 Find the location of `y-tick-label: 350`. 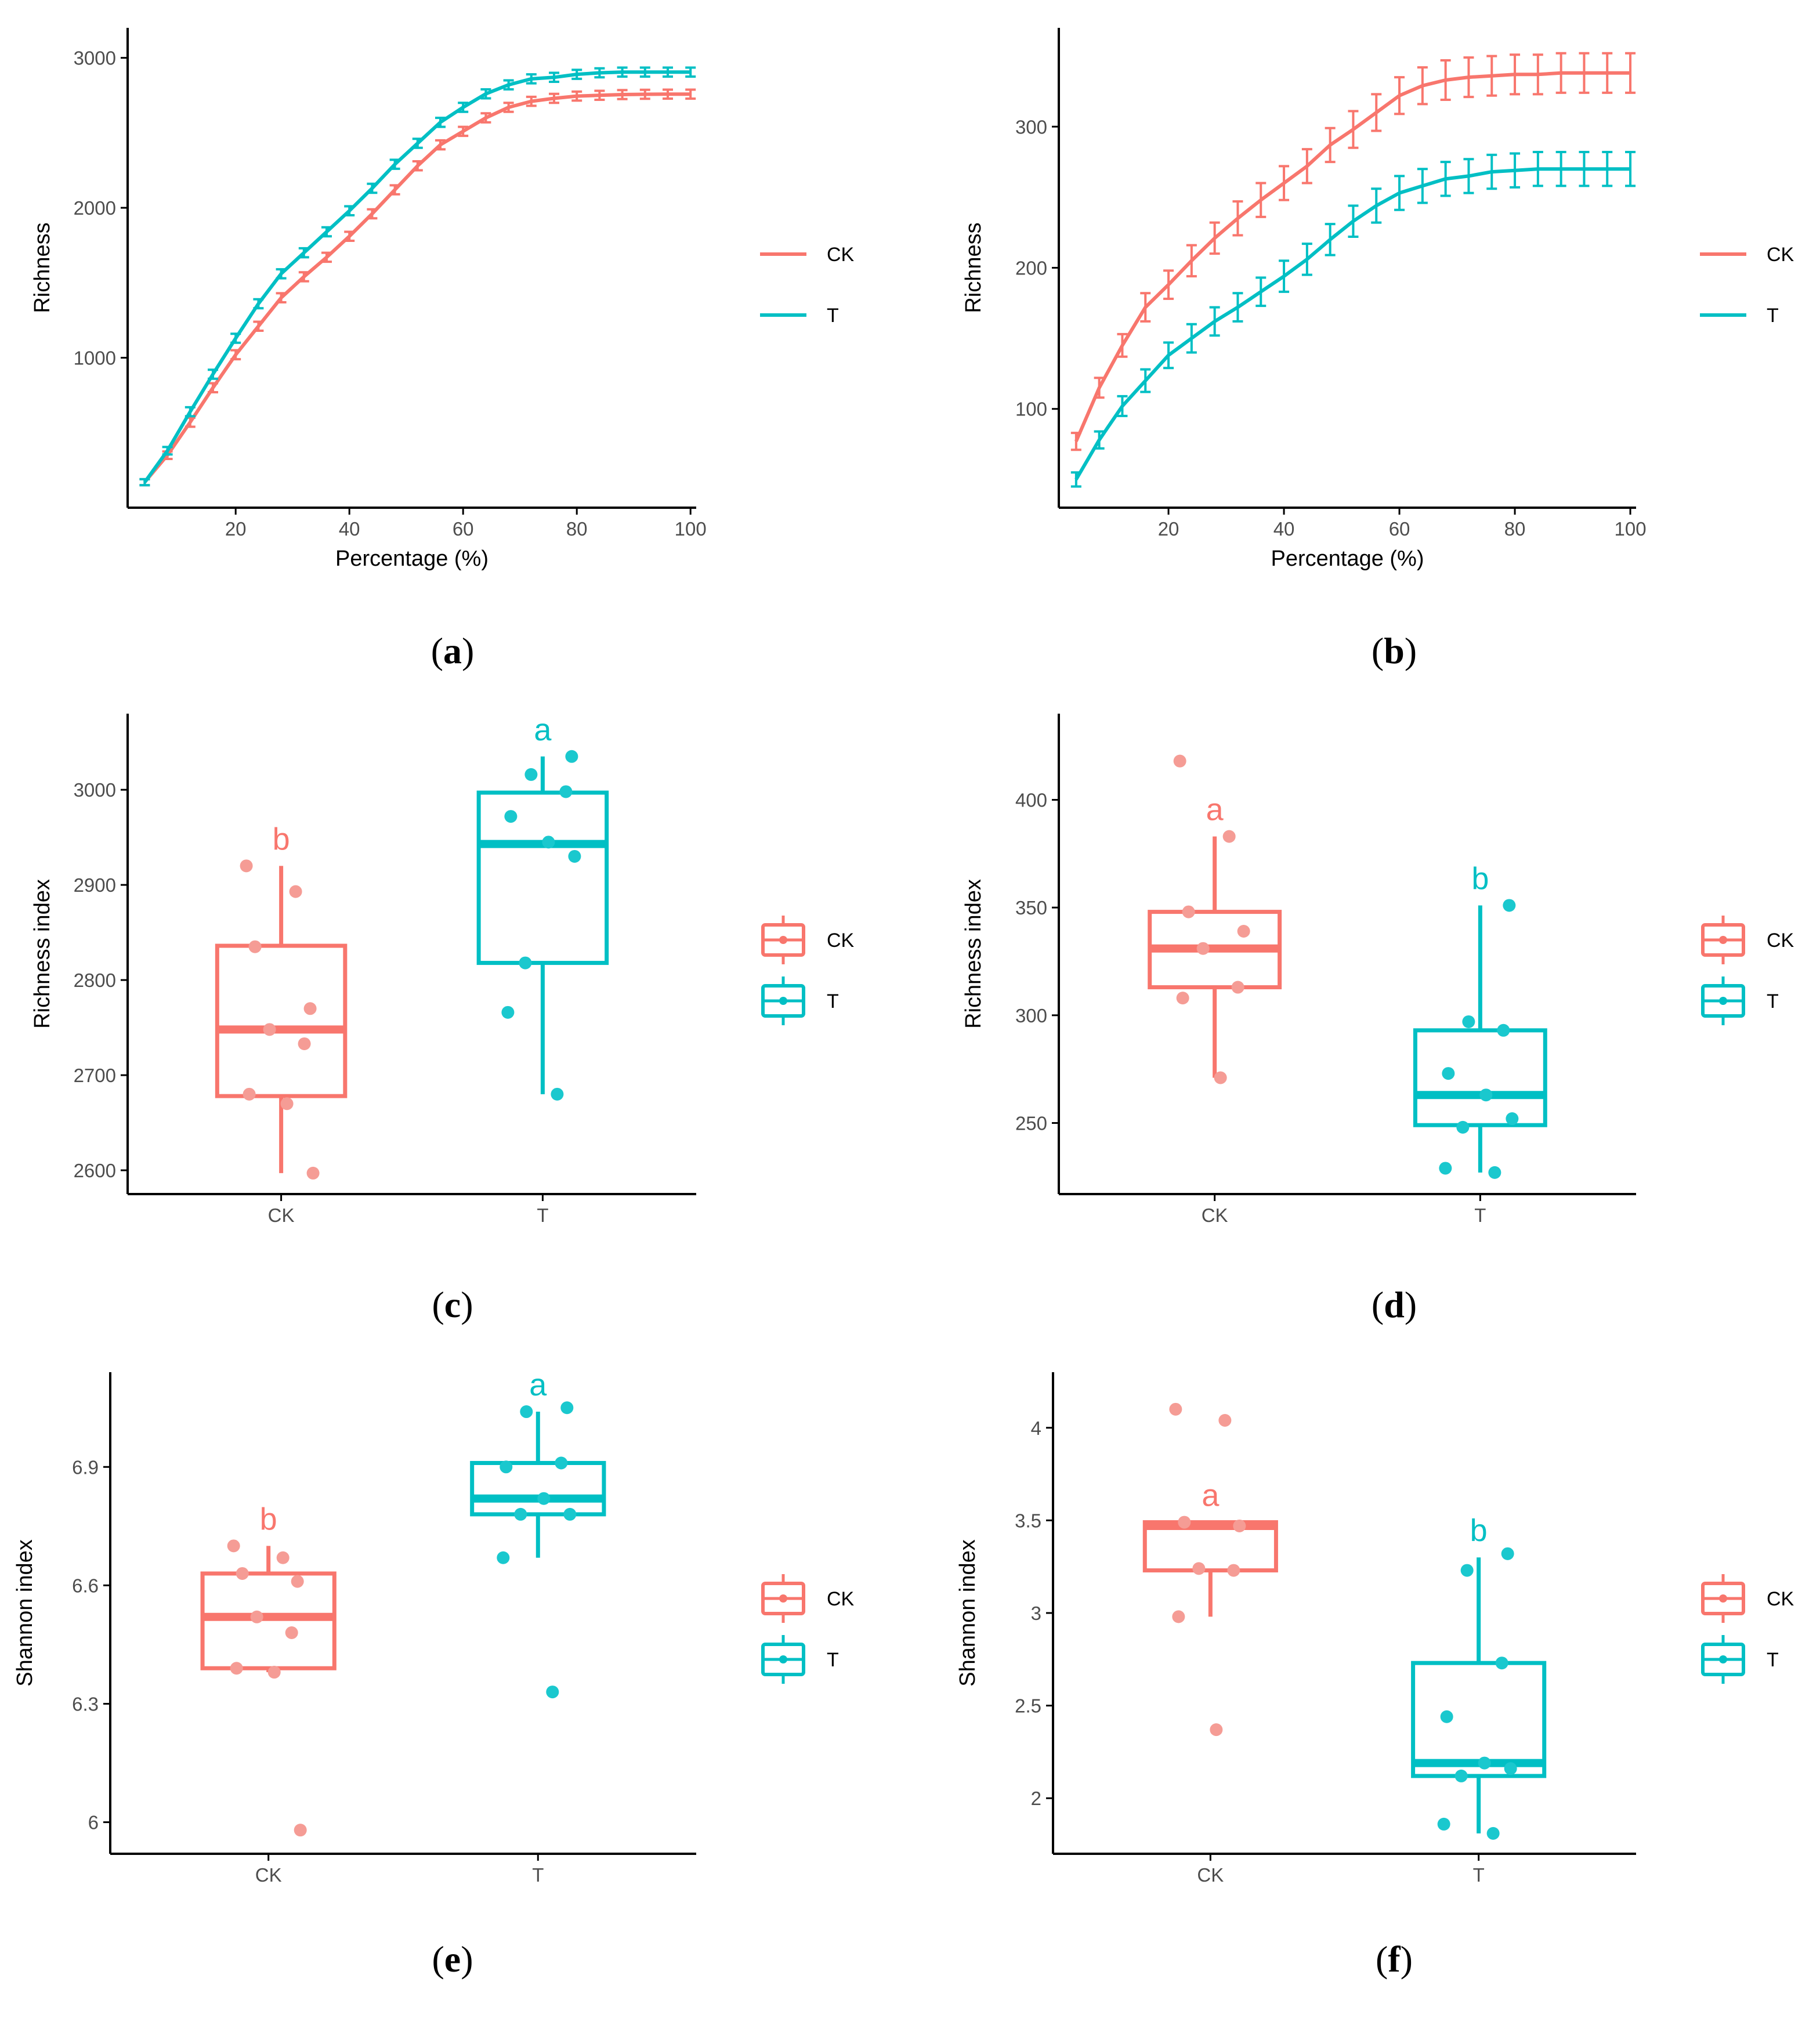

y-tick-label: 350 is located at coordinates (1031, 907).